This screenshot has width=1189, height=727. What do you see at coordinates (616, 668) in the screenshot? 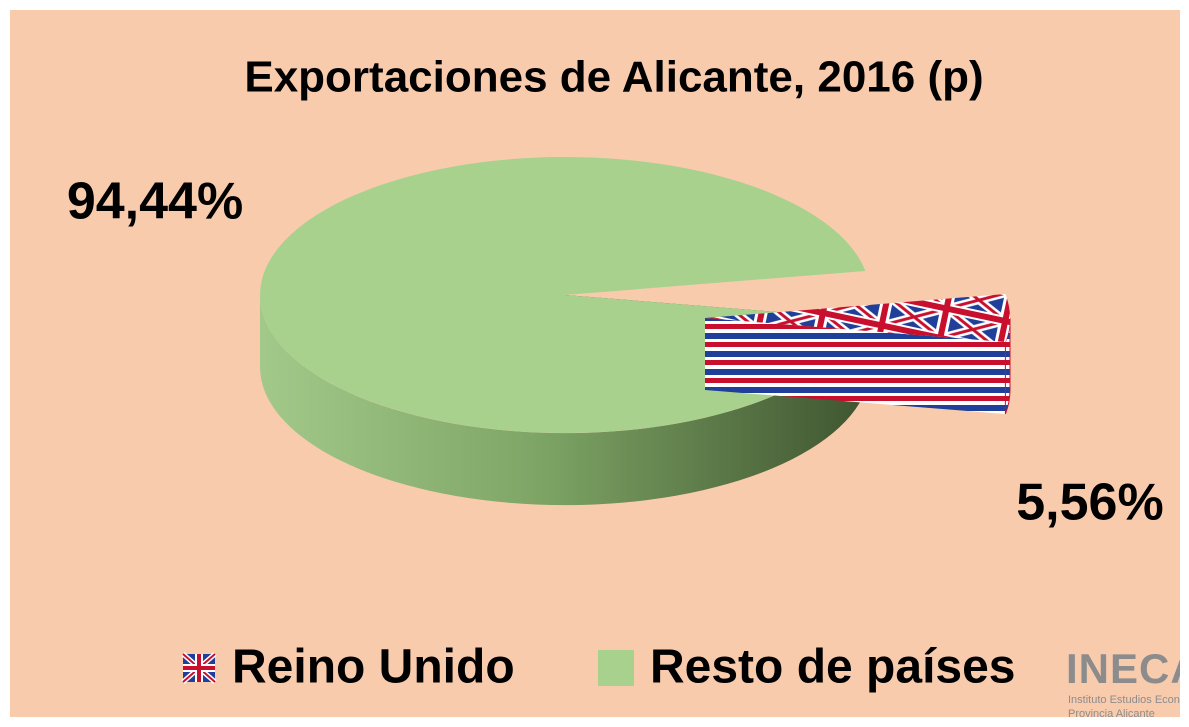
I see `legend-swatch` at bounding box center [616, 668].